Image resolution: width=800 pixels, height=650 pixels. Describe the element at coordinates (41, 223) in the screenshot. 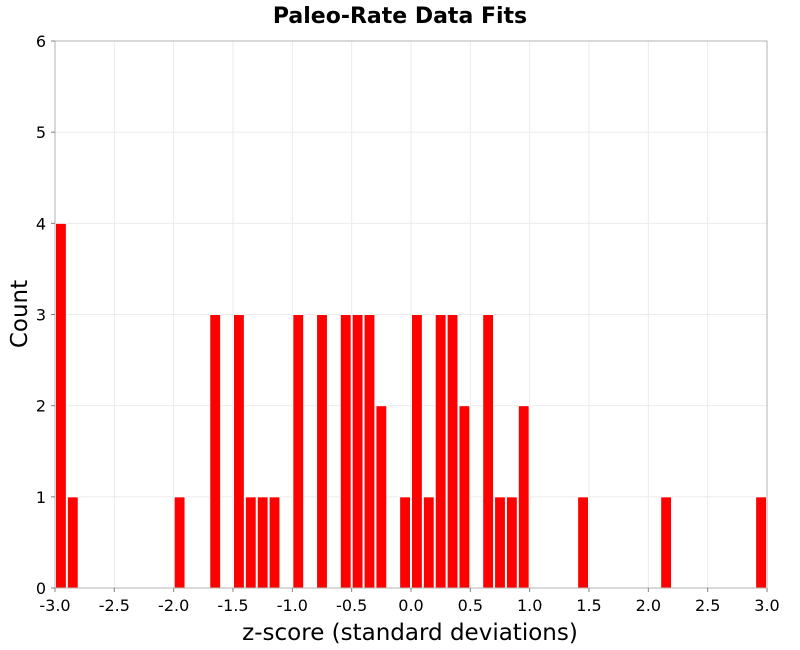

I see `y-tick-label: 4` at that location.